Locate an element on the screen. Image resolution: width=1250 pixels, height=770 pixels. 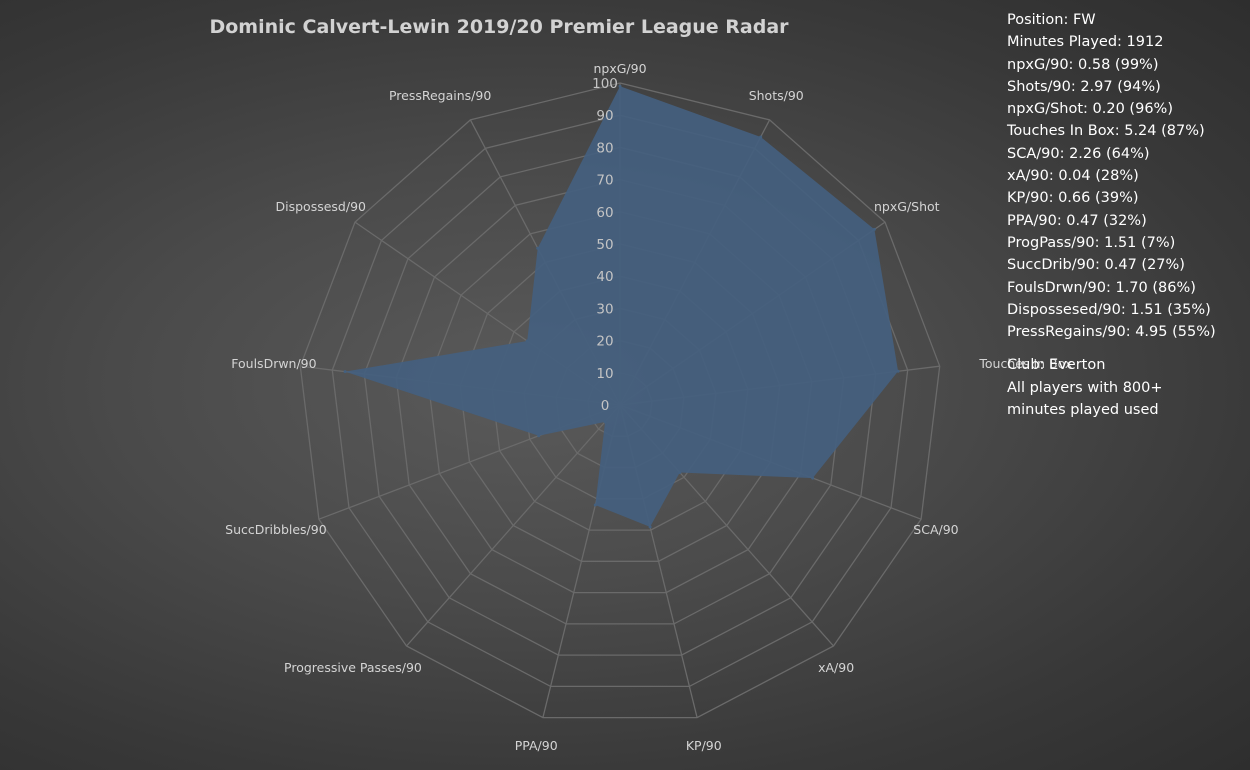
tick-label-60: 60 is located at coordinates (604, 213).